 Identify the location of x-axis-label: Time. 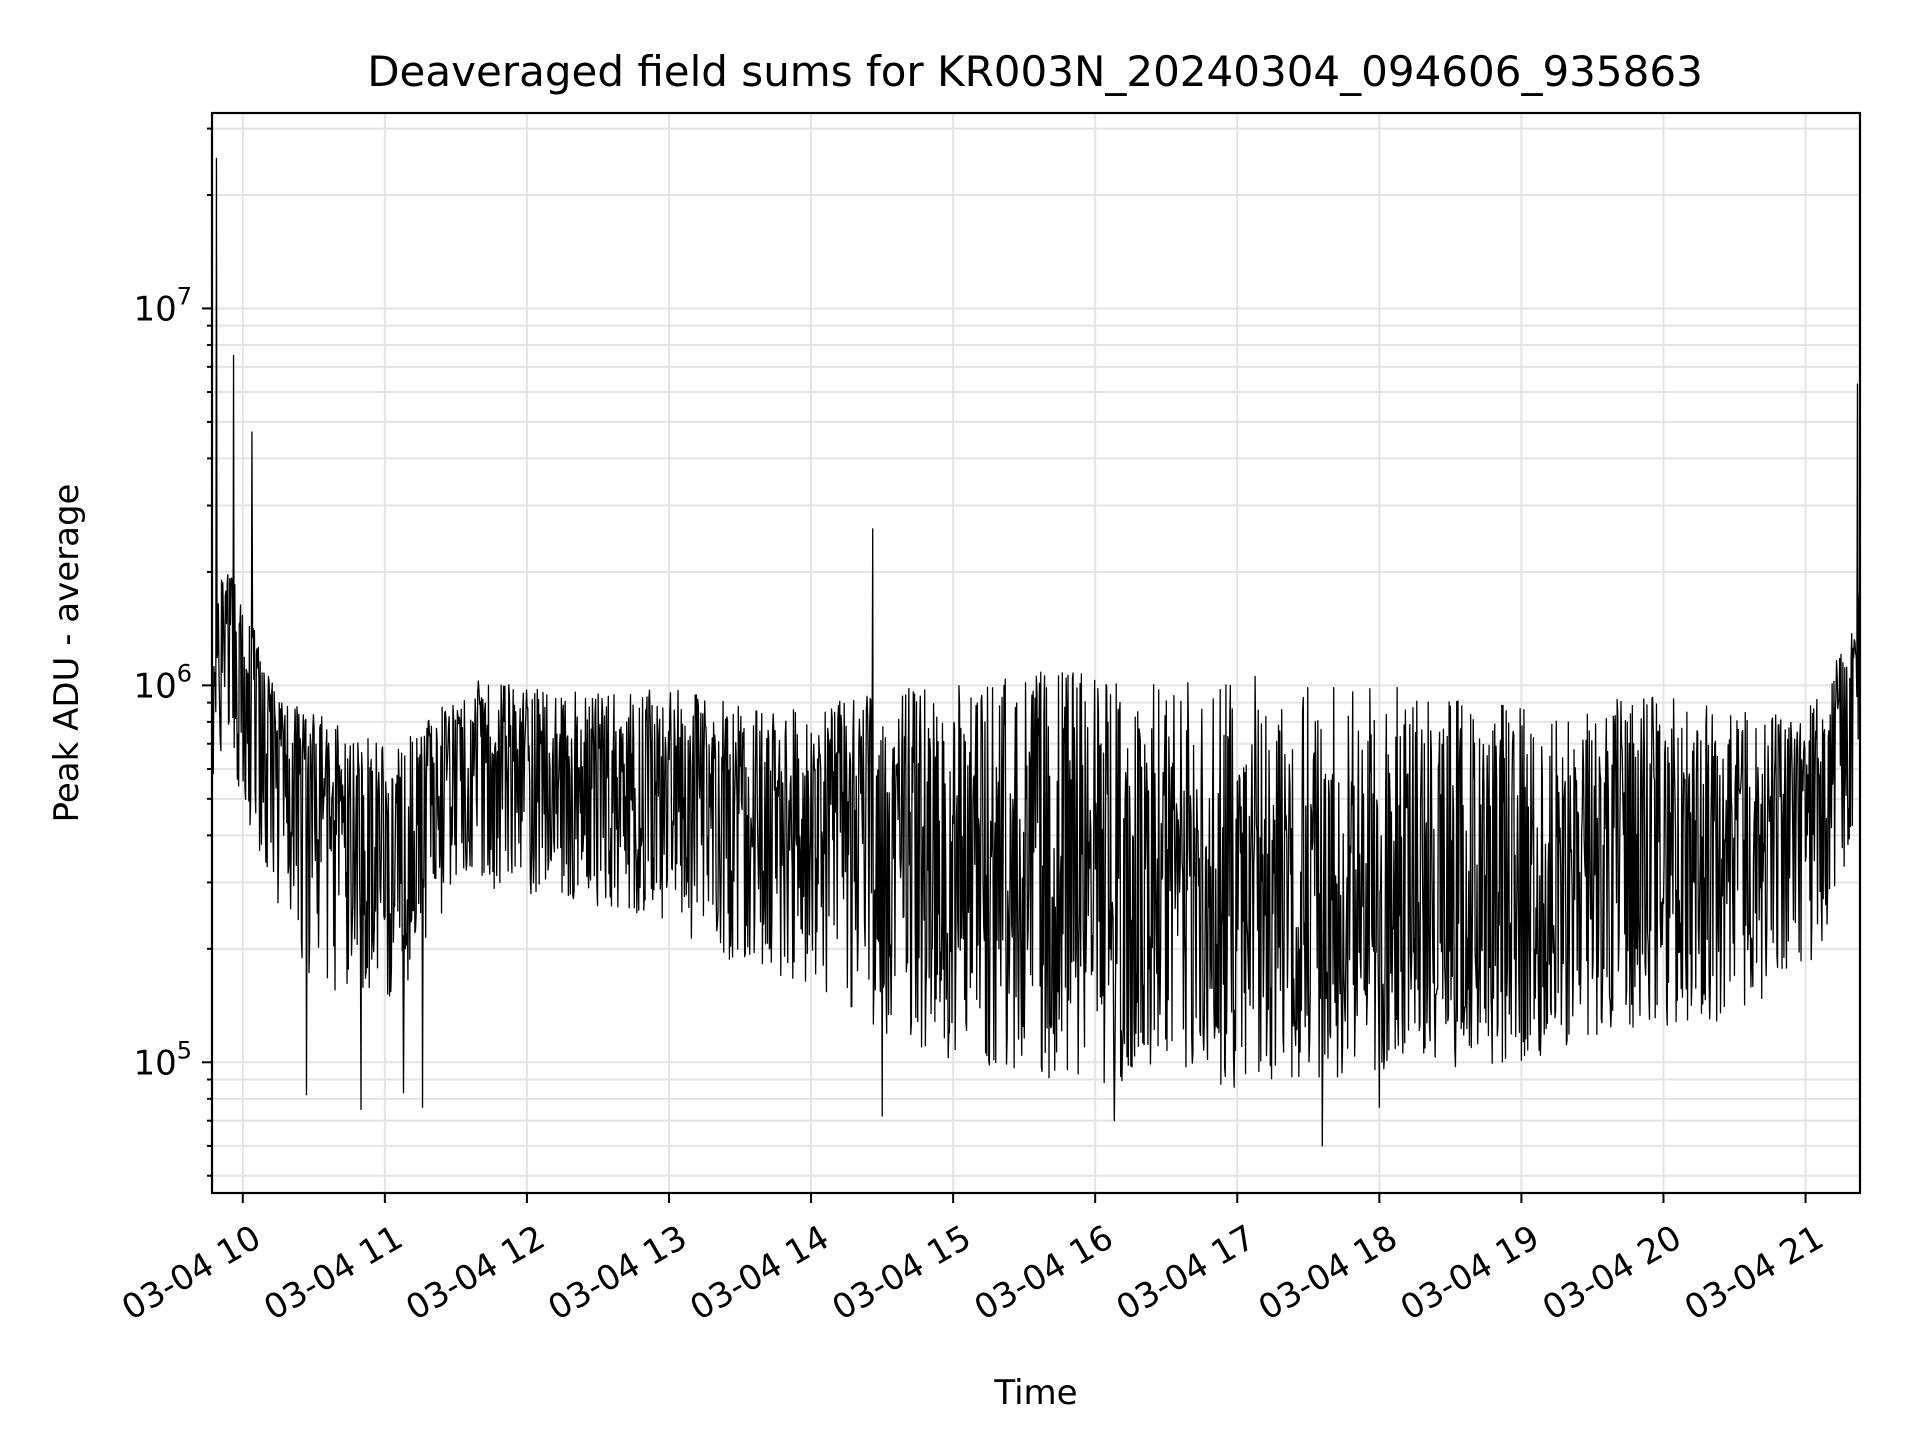
(1035, 1393).